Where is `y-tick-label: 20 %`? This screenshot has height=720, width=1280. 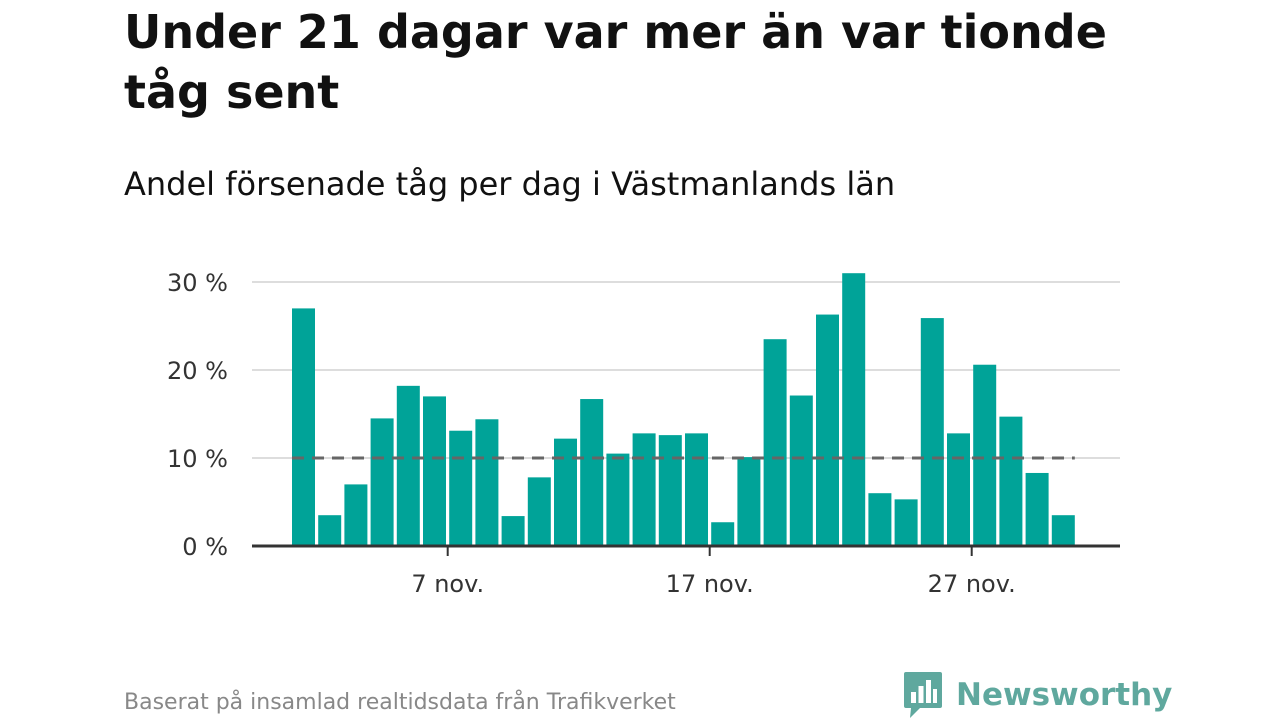
y-tick-label: 20 % is located at coordinates (197, 371).